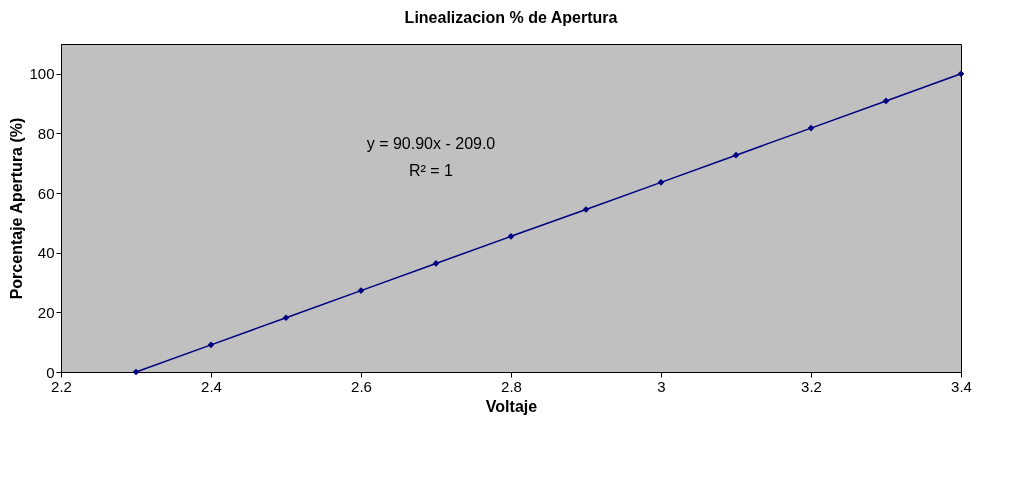 The image size is (1031, 483). Describe the element at coordinates (661, 386) in the screenshot. I see `x-tick-label: 3` at that location.